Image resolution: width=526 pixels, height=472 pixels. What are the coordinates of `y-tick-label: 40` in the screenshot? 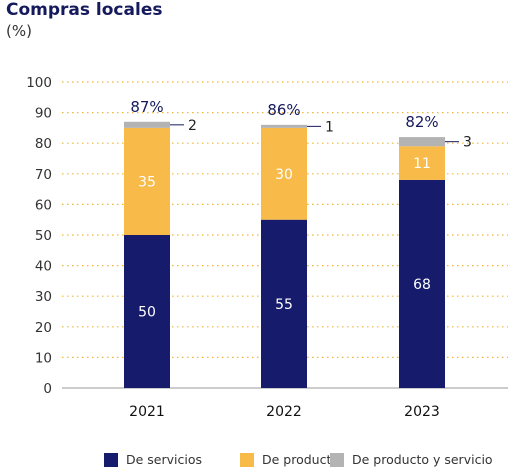 It's located at (43, 267).